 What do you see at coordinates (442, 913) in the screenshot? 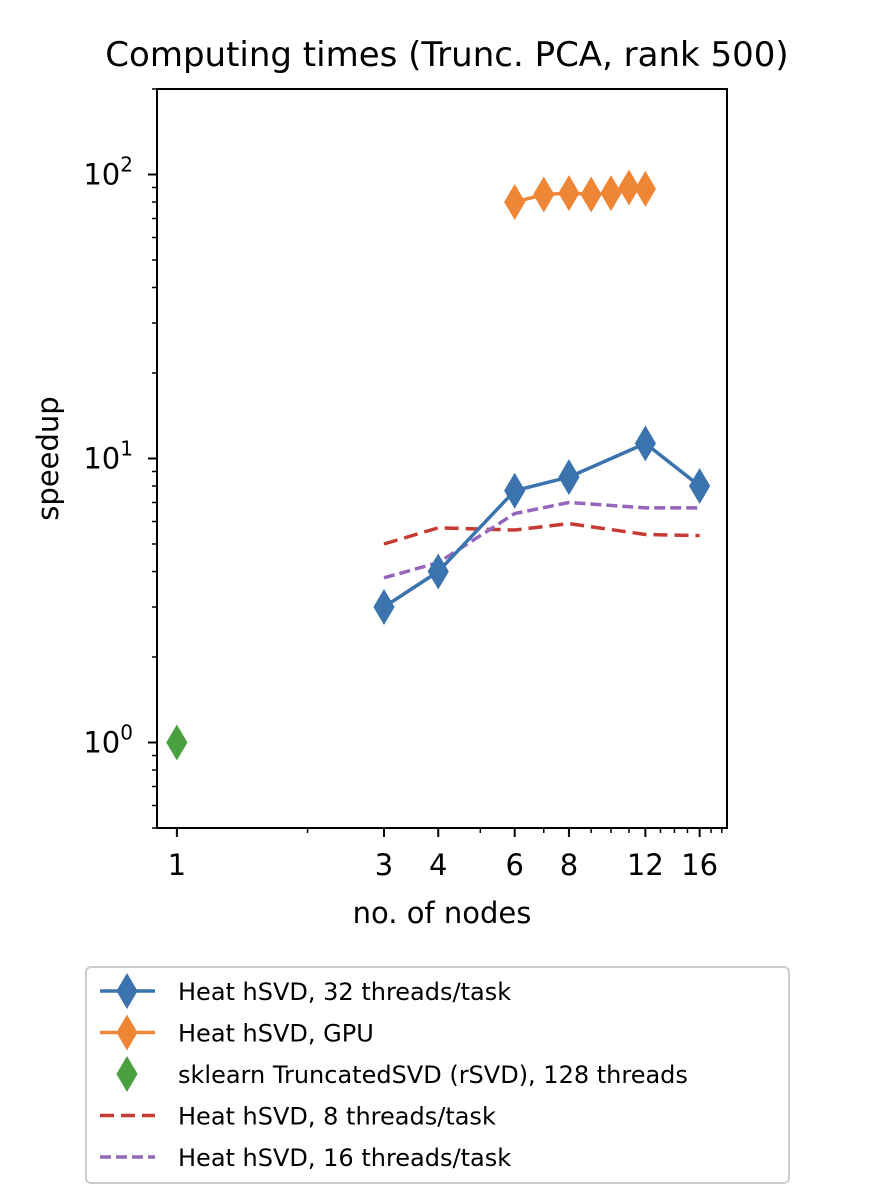
I see `x-axis-label: no. of nodes` at bounding box center [442, 913].